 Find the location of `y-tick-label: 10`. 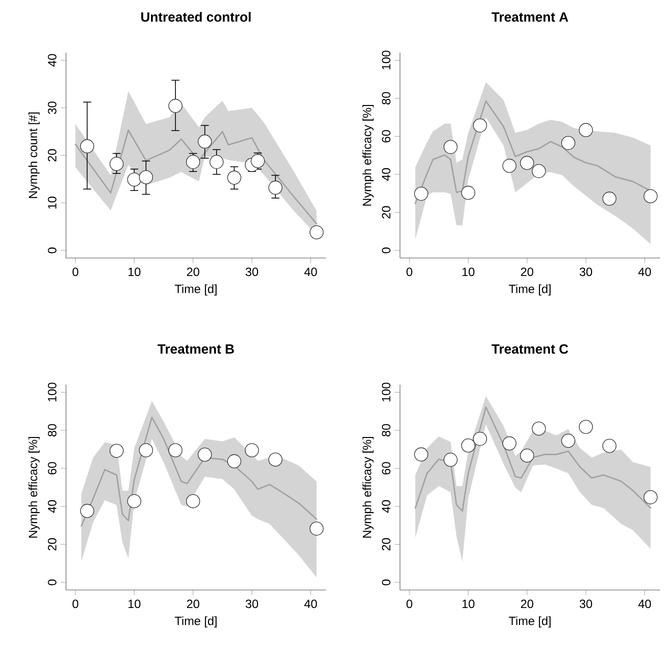

y-tick-label: 10 is located at coordinates (52, 202).